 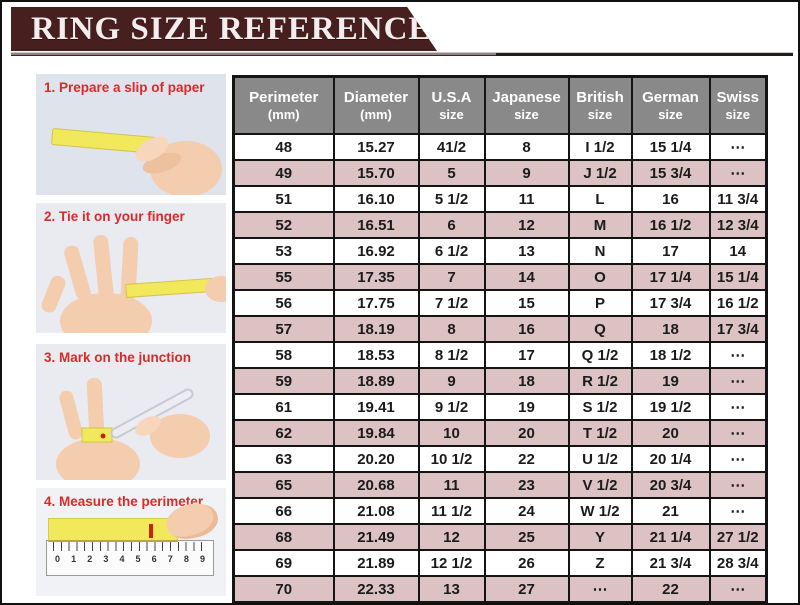 What do you see at coordinates (74, 559) in the screenshot?
I see `ruler-number: 1` at bounding box center [74, 559].